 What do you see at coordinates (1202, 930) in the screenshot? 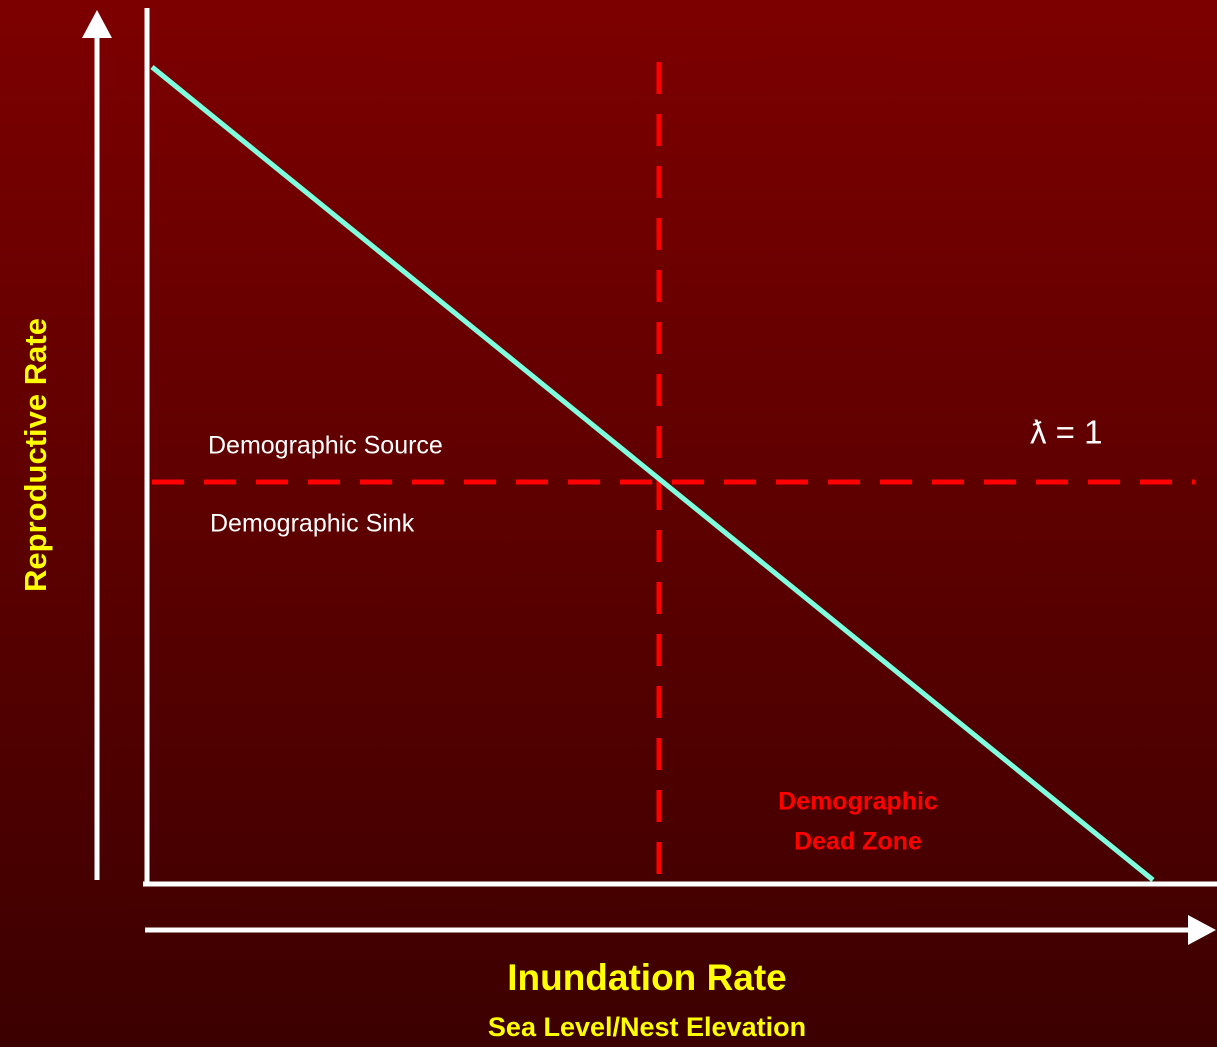
I see `x-arrow-head` at bounding box center [1202, 930].